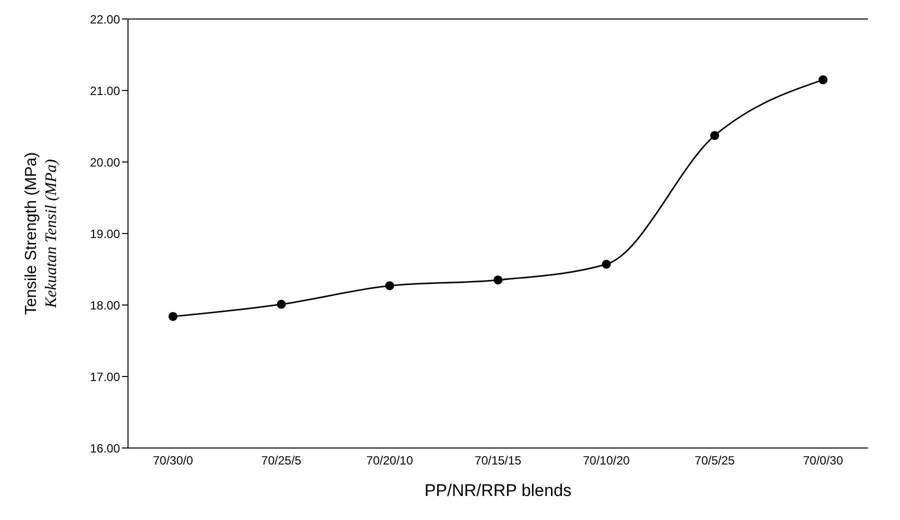 The image size is (900, 520). I want to click on y-tick-label: 20.00, so click(105, 162).